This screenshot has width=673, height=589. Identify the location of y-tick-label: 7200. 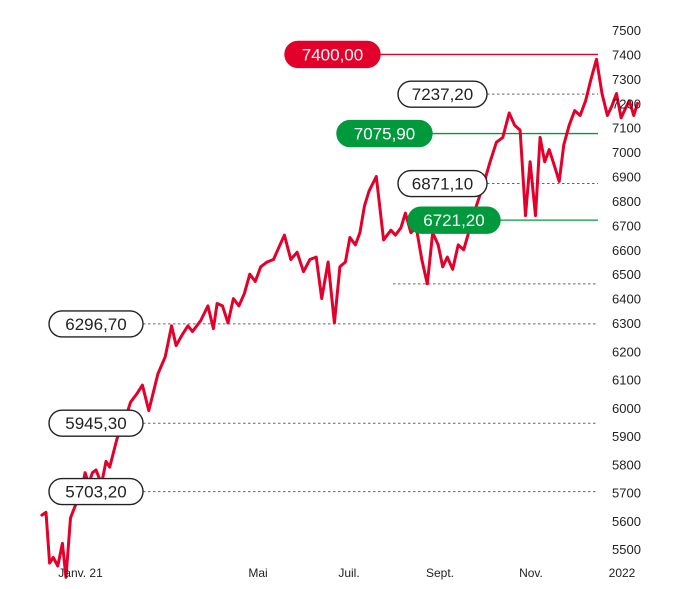
(626, 103).